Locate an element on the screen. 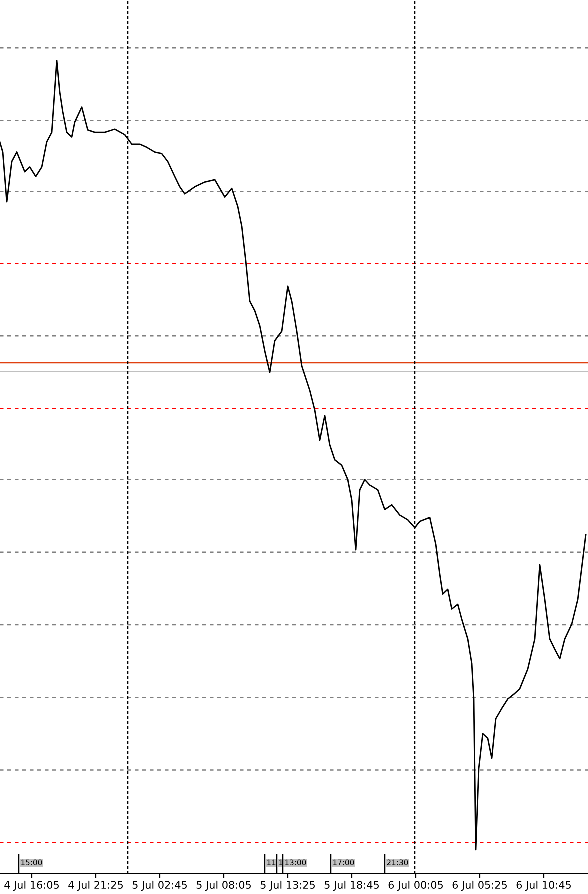  x-tick-label: 4 Jul 16:05 is located at coordinates (32, 885).